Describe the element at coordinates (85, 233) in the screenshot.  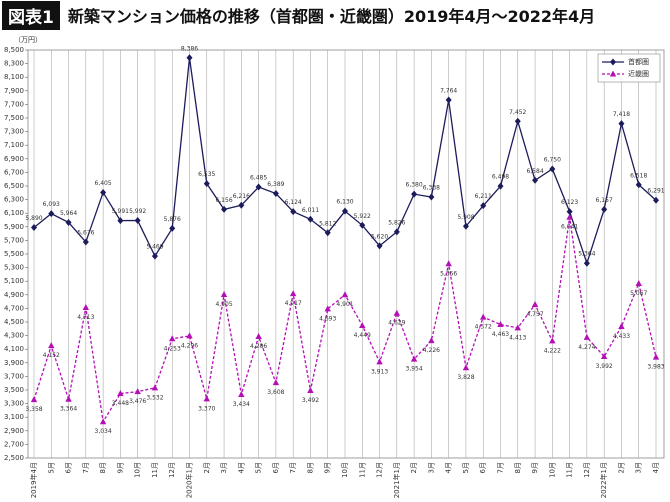
I see `data-label: 5,676` at that location.